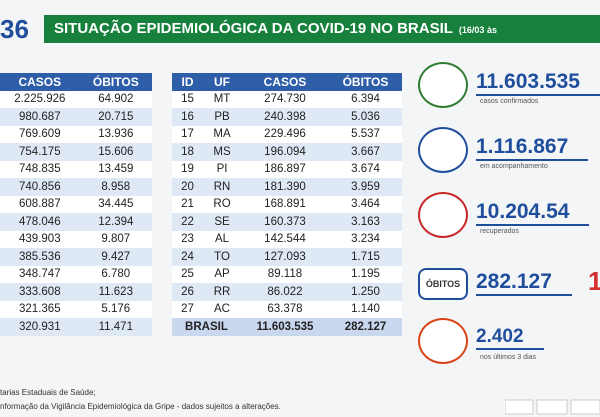 This screenshot has width=600, height=417. I want to click on cell: 1.250, so click(365, 292).